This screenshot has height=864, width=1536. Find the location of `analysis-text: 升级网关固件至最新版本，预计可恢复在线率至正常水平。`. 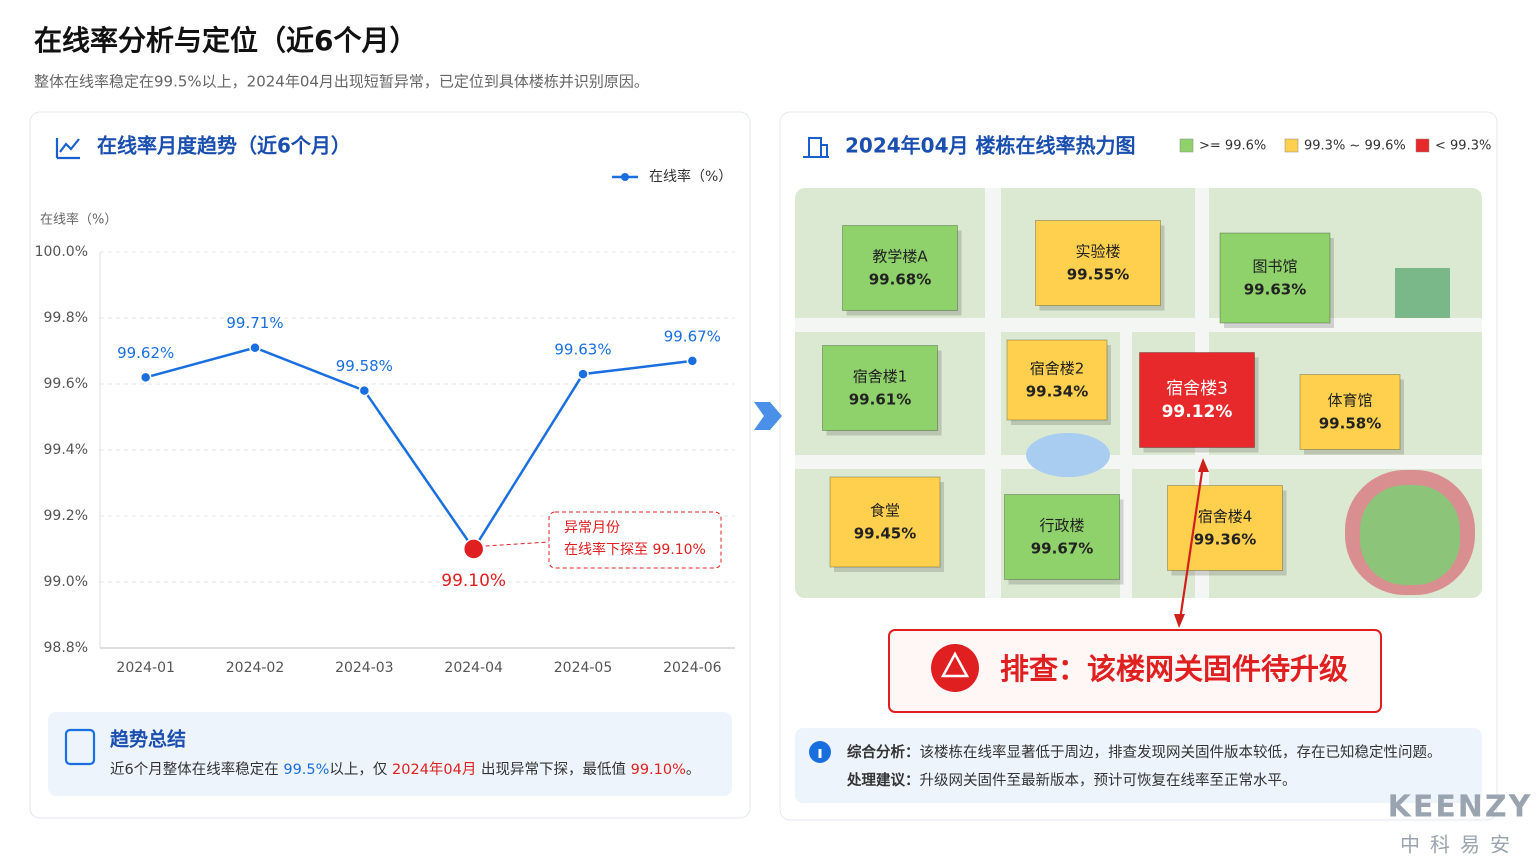

analysis-text: 升级网关固件至最新版本，预计可恢复在线率至正常水平。 is located at coordinates (1108, 780).